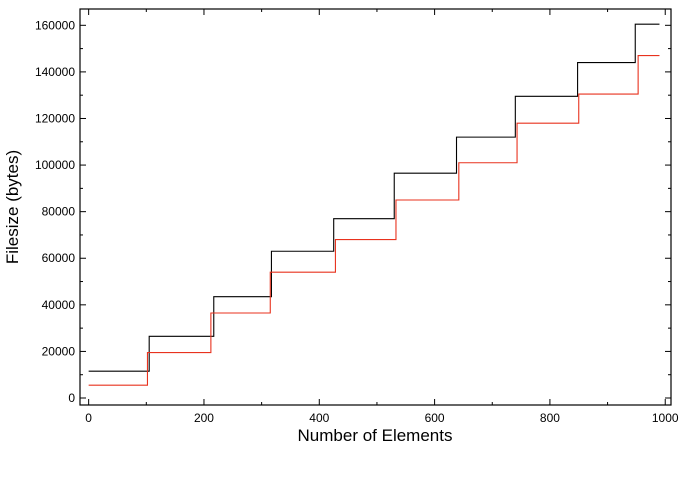 The width and height of the screenshot is (680, 480). I want to click on y-axis-title: Filesize (bytes), so click(12, 207).